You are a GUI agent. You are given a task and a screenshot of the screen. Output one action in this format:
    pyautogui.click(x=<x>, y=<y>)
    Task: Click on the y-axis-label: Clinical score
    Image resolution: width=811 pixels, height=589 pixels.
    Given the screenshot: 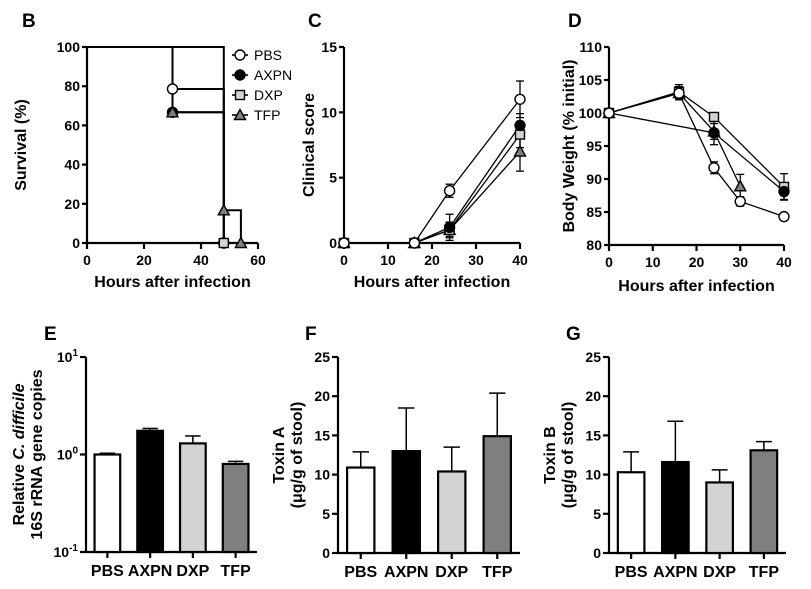 What is the action you would take?
    pyautogui.click(x=309, y=145)
    